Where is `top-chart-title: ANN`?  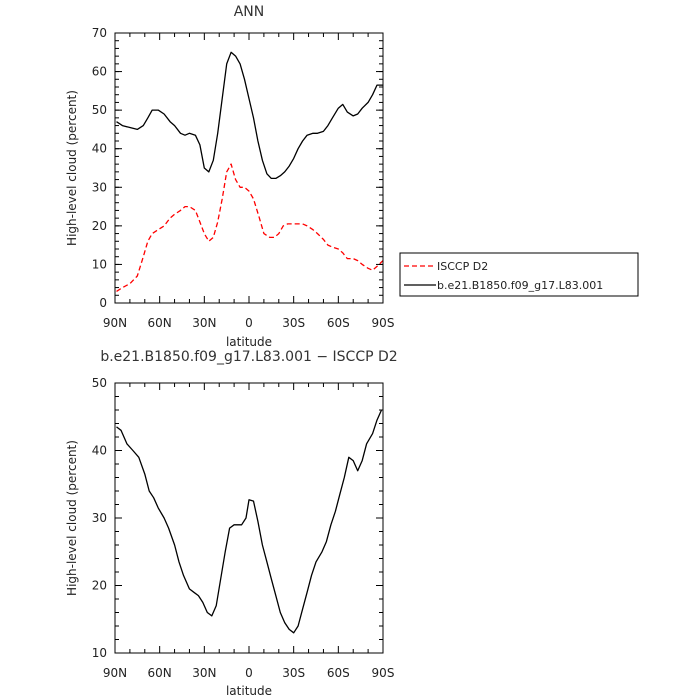 top-chart-title: ANN is located at coordinates (249, 12).